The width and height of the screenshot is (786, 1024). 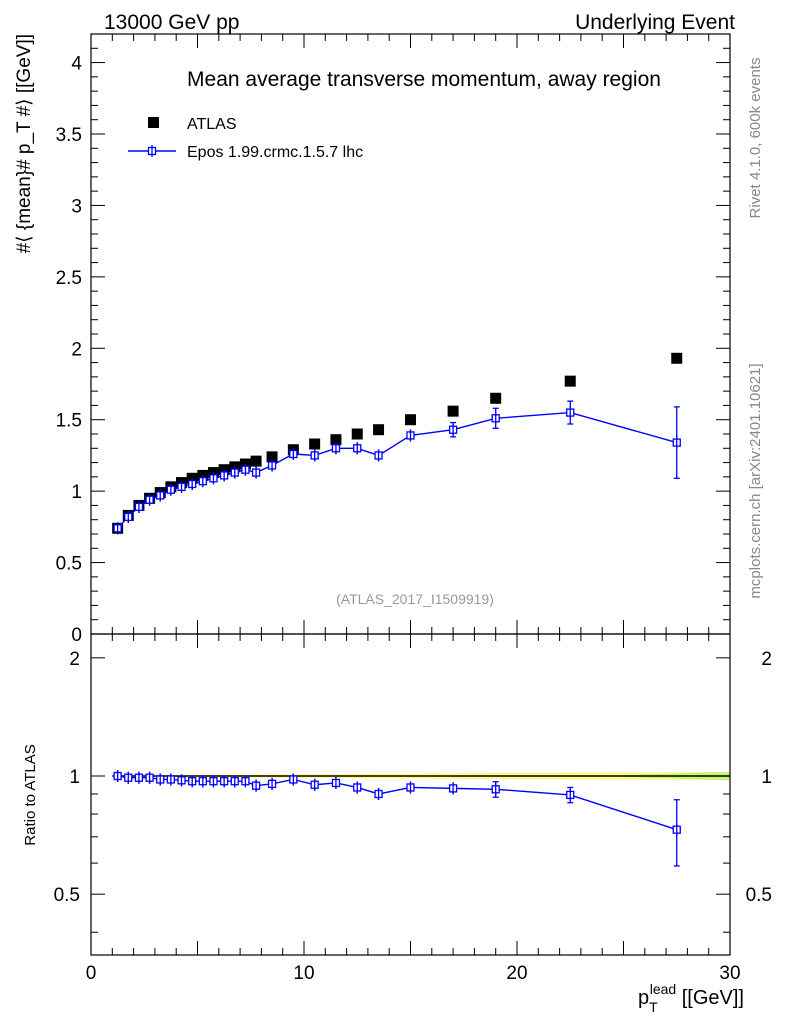 What do you see at coordinates (67, 895) in the screenshot?
I see `ratio-y-tick-label-left: 0.5` at bounding box center [67, 895].